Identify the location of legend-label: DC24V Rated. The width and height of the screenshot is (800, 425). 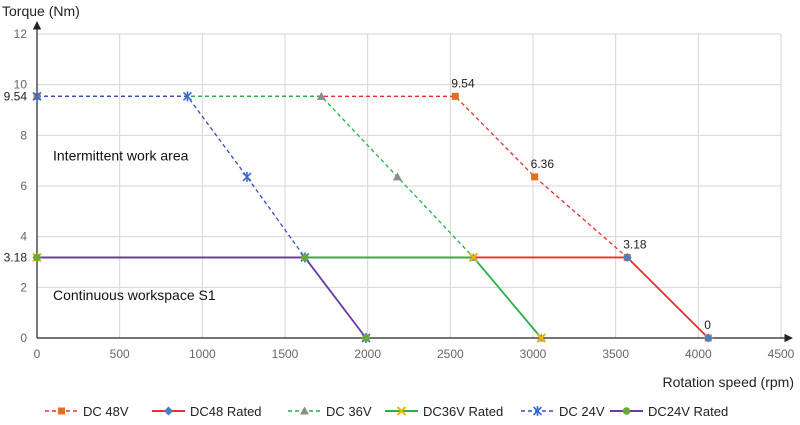
(688, 411).